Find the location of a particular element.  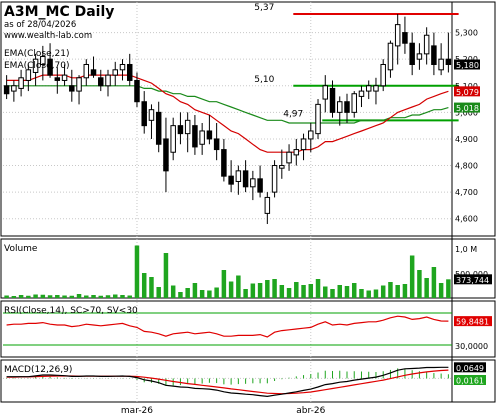

rsi-tick-label: 30,0000 is located at coordinates (471, 346).